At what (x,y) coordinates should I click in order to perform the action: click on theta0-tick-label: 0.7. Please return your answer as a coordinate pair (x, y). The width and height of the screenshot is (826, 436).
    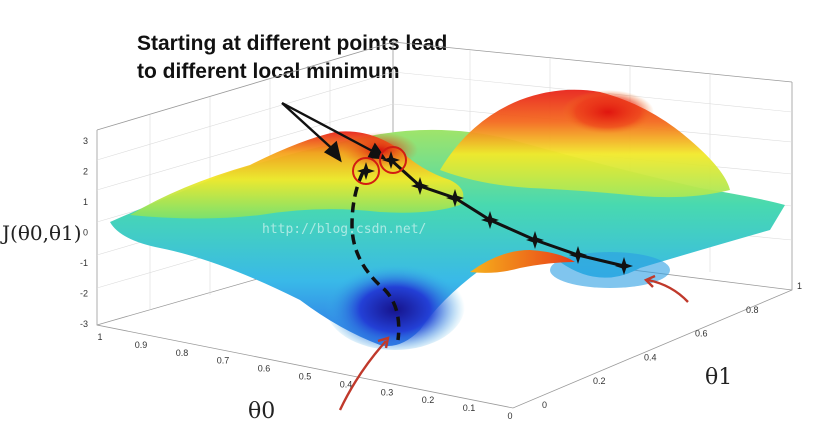
    Looking at the image, I should click on (223, 361).